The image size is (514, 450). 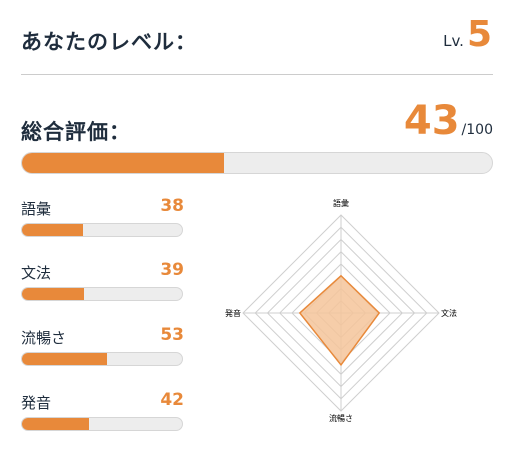 I want to click on overall-progress-fill, so click(x=123, y=163).